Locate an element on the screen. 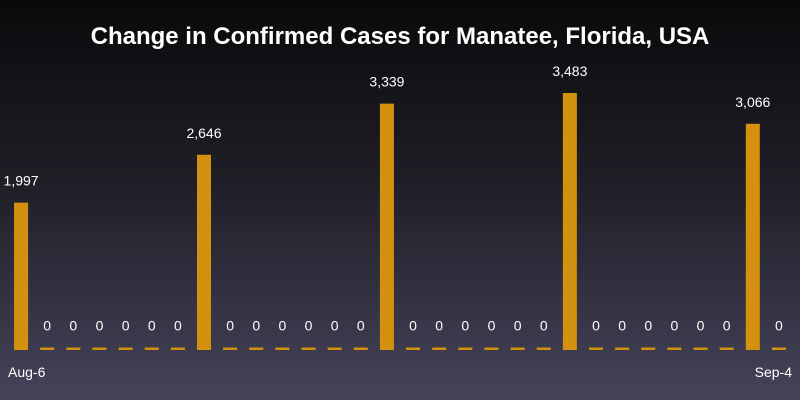  value-label-2: 0 is located at coordinates (73, 326).